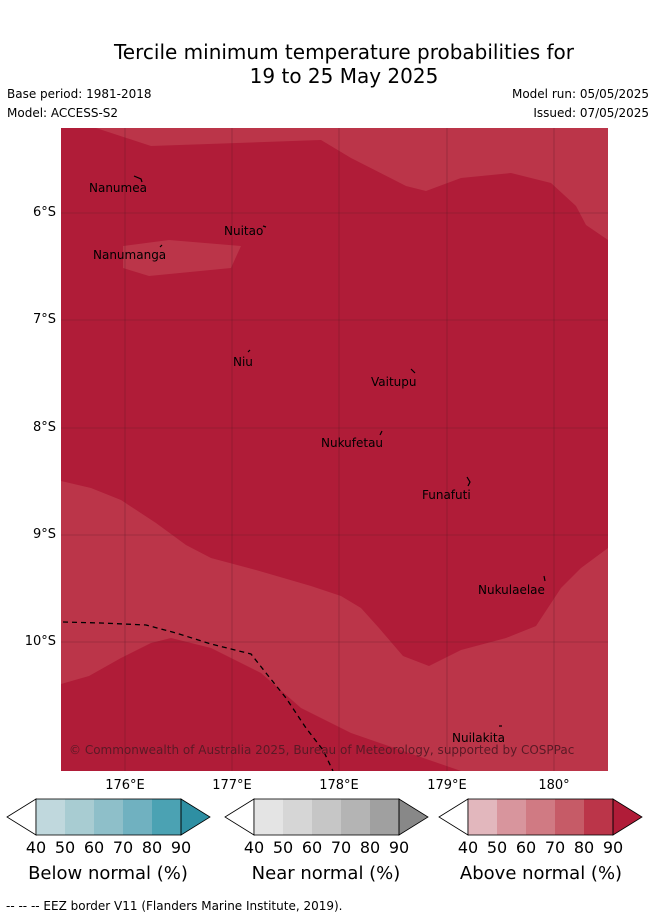 The image size is (655, 919). What do you see at coordinates (447, 785) in the screenshot?
I see `lon-label-179e: 179°E` at bounding box center [447, 785].